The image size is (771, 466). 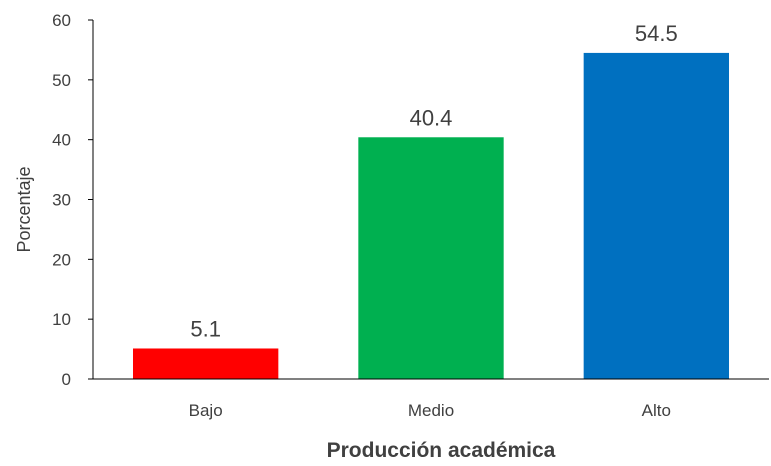 What do you see at coordinates (61, 140) in the screenshot?
I see `y-tick-label: 40` at bounding box center [61, 140].